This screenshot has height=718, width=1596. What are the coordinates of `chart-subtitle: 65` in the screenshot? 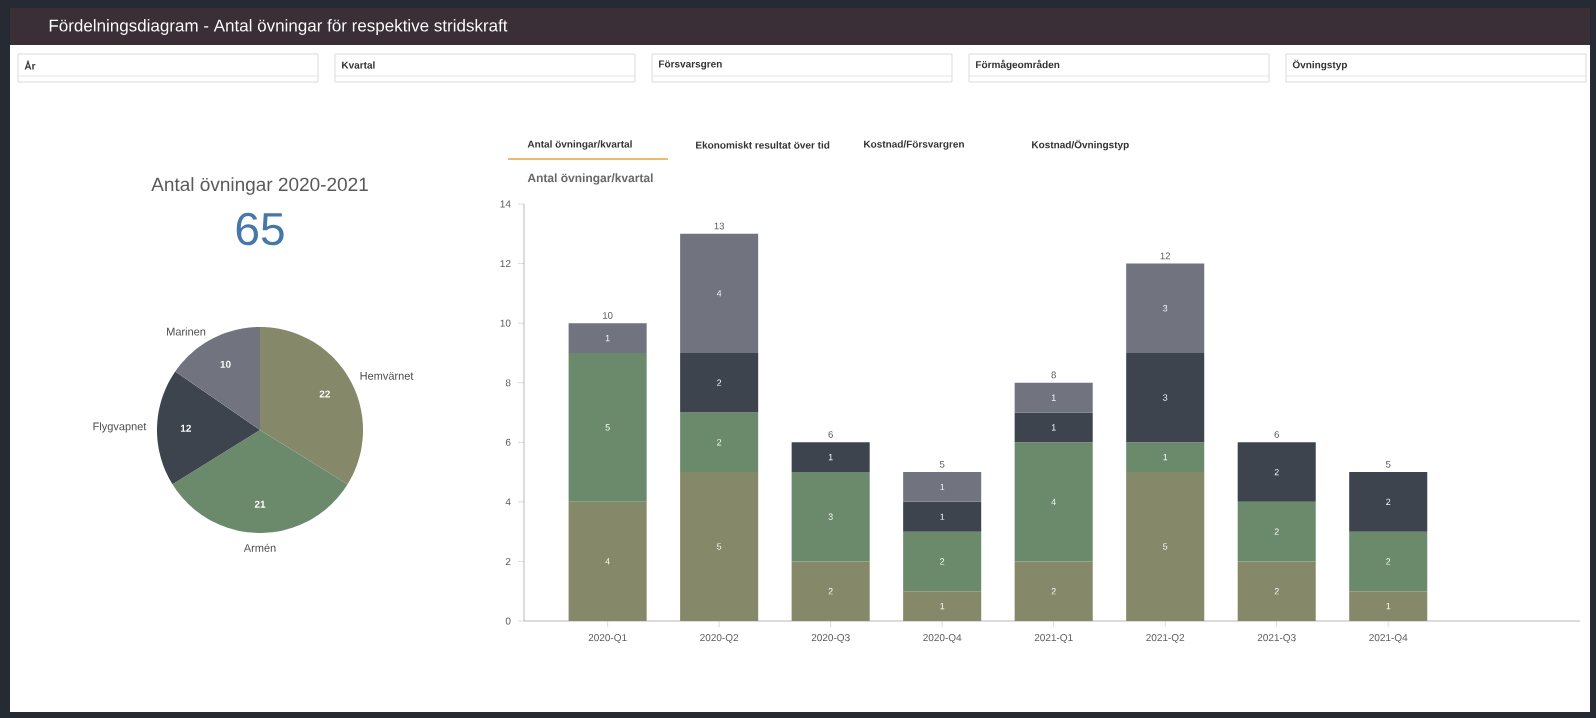 It's located at (260, 229).